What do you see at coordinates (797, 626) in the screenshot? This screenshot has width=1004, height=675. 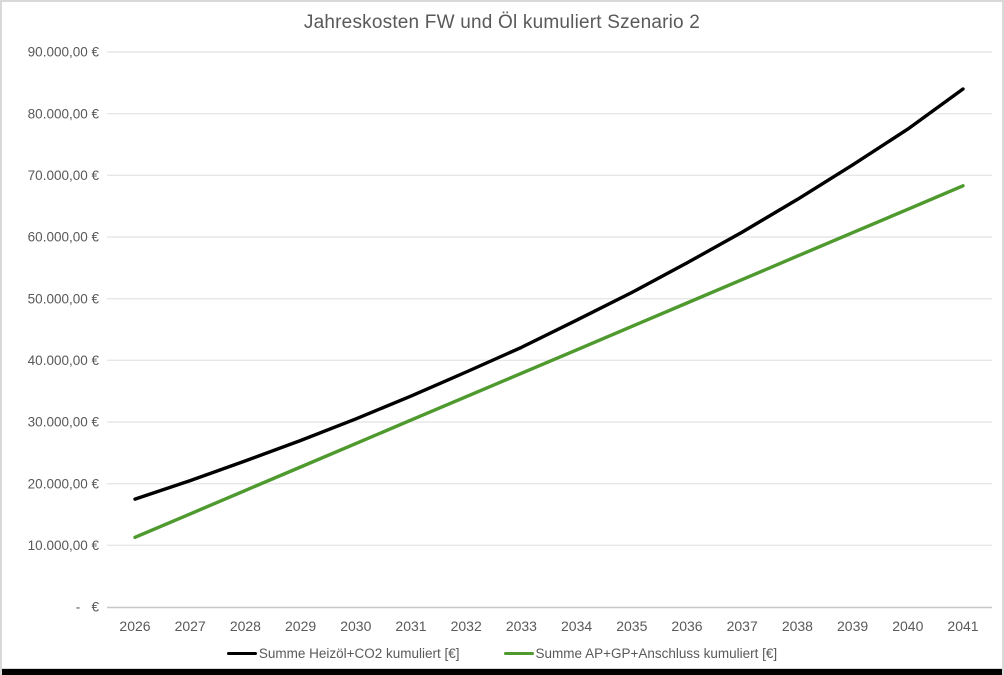 I see `x-axis-tick-label: 2038` at bounding box center [797, 626].